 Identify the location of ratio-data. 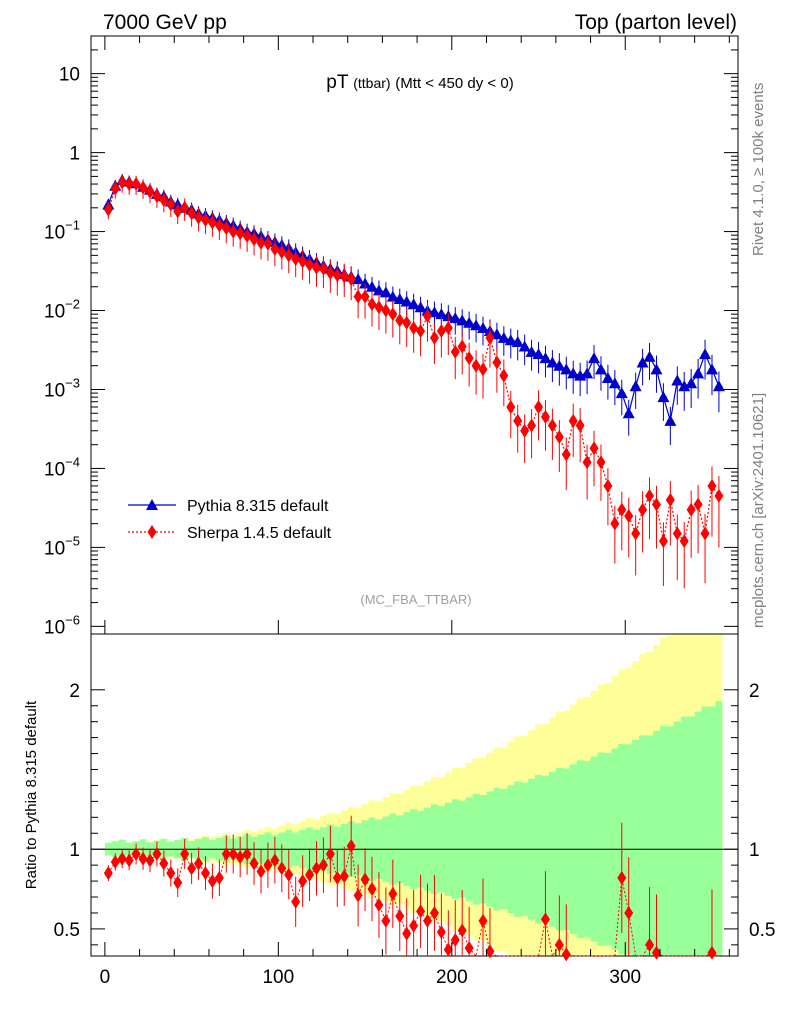
(414, 888).